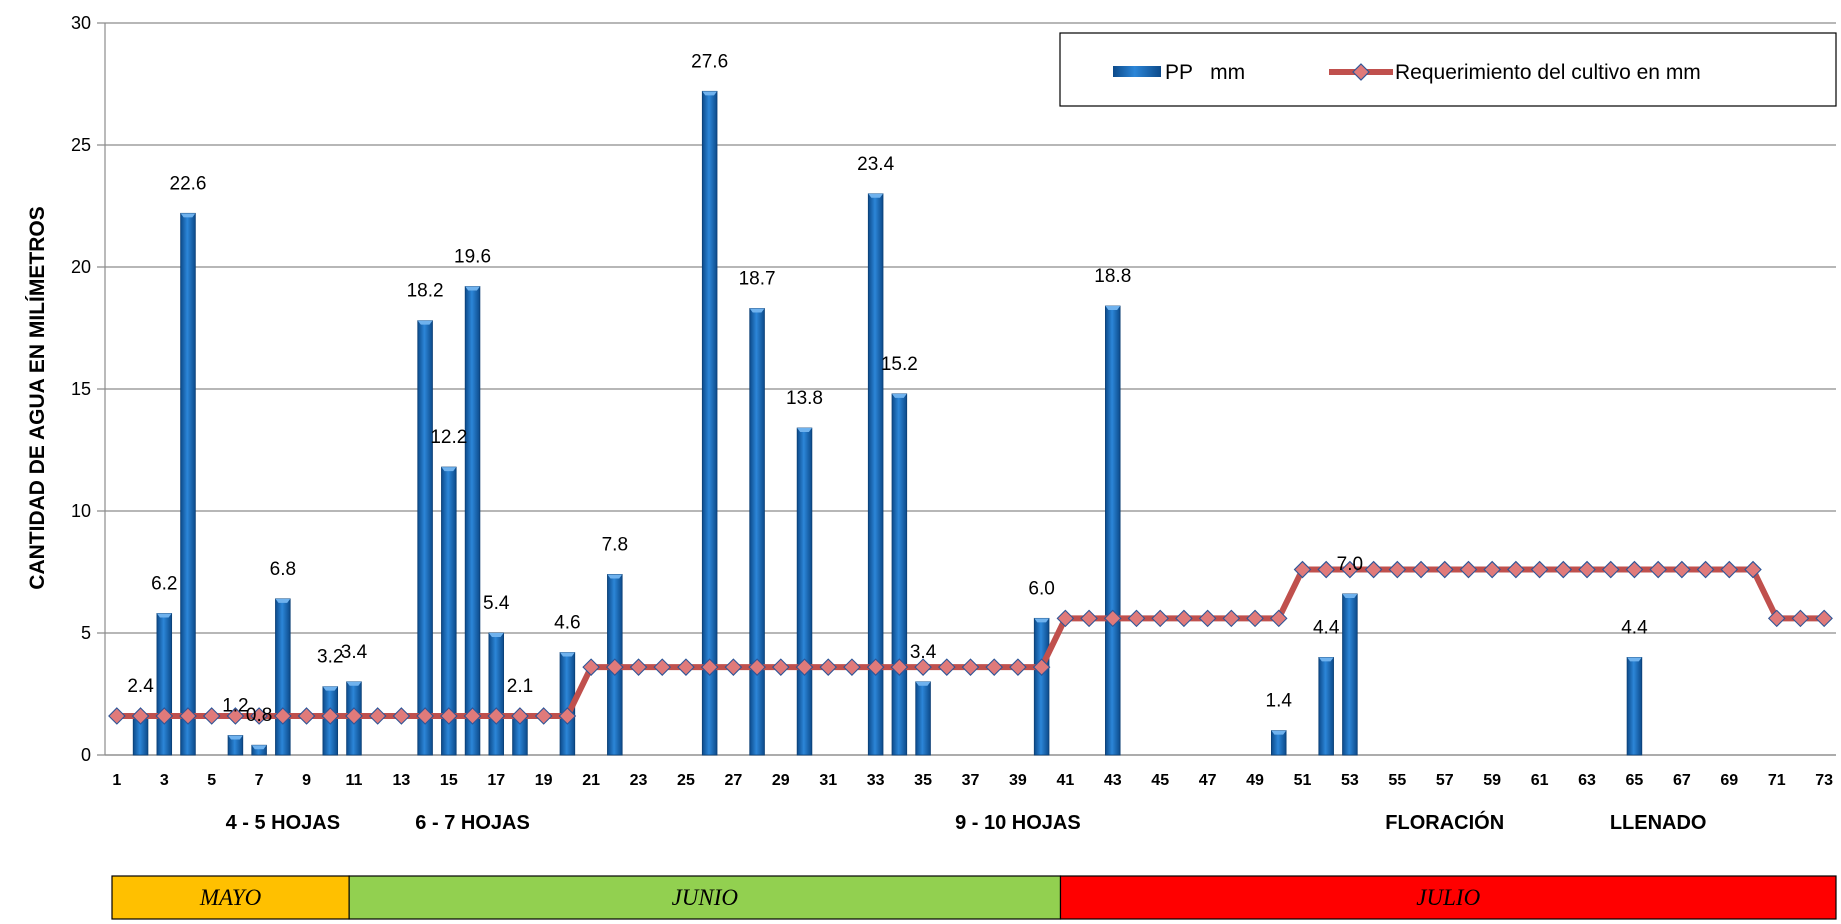  Describe the element at coordinates (81, 267) in the screenshot. I see `y-tick-label: 20` at that location.